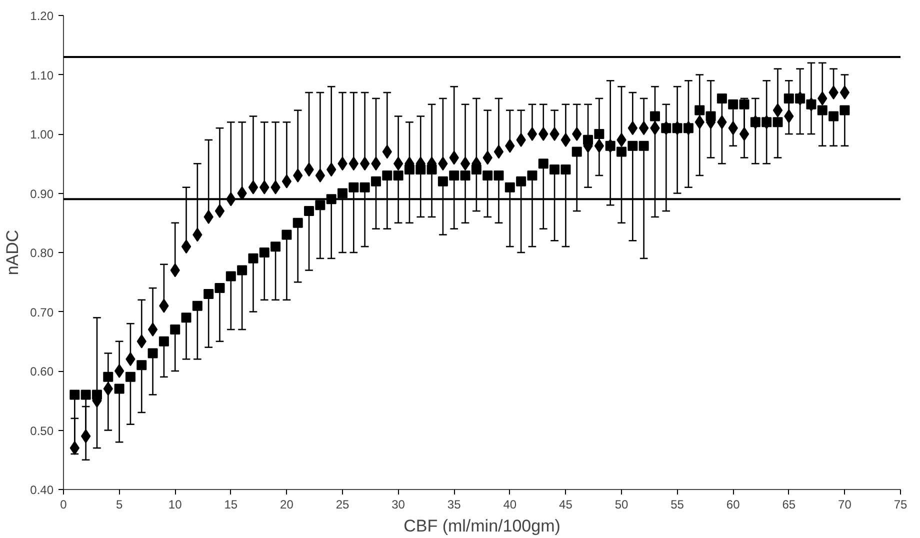 This screenshot has height=538, width=920. What do you see at coordinates (901, 505) in the screenshot?
I see `x-tick-label: 75` at bounding box center [901, 505].